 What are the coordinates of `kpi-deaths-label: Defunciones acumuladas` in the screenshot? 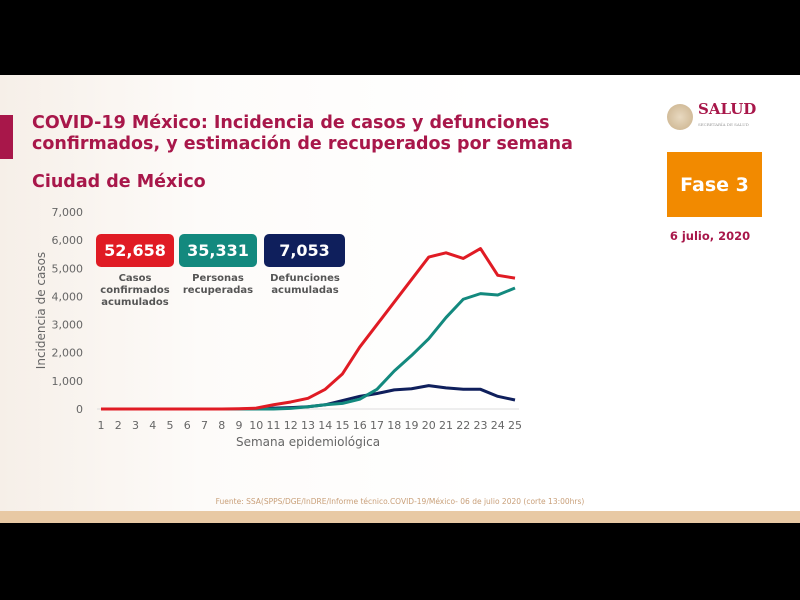 It's located at (305, 284).